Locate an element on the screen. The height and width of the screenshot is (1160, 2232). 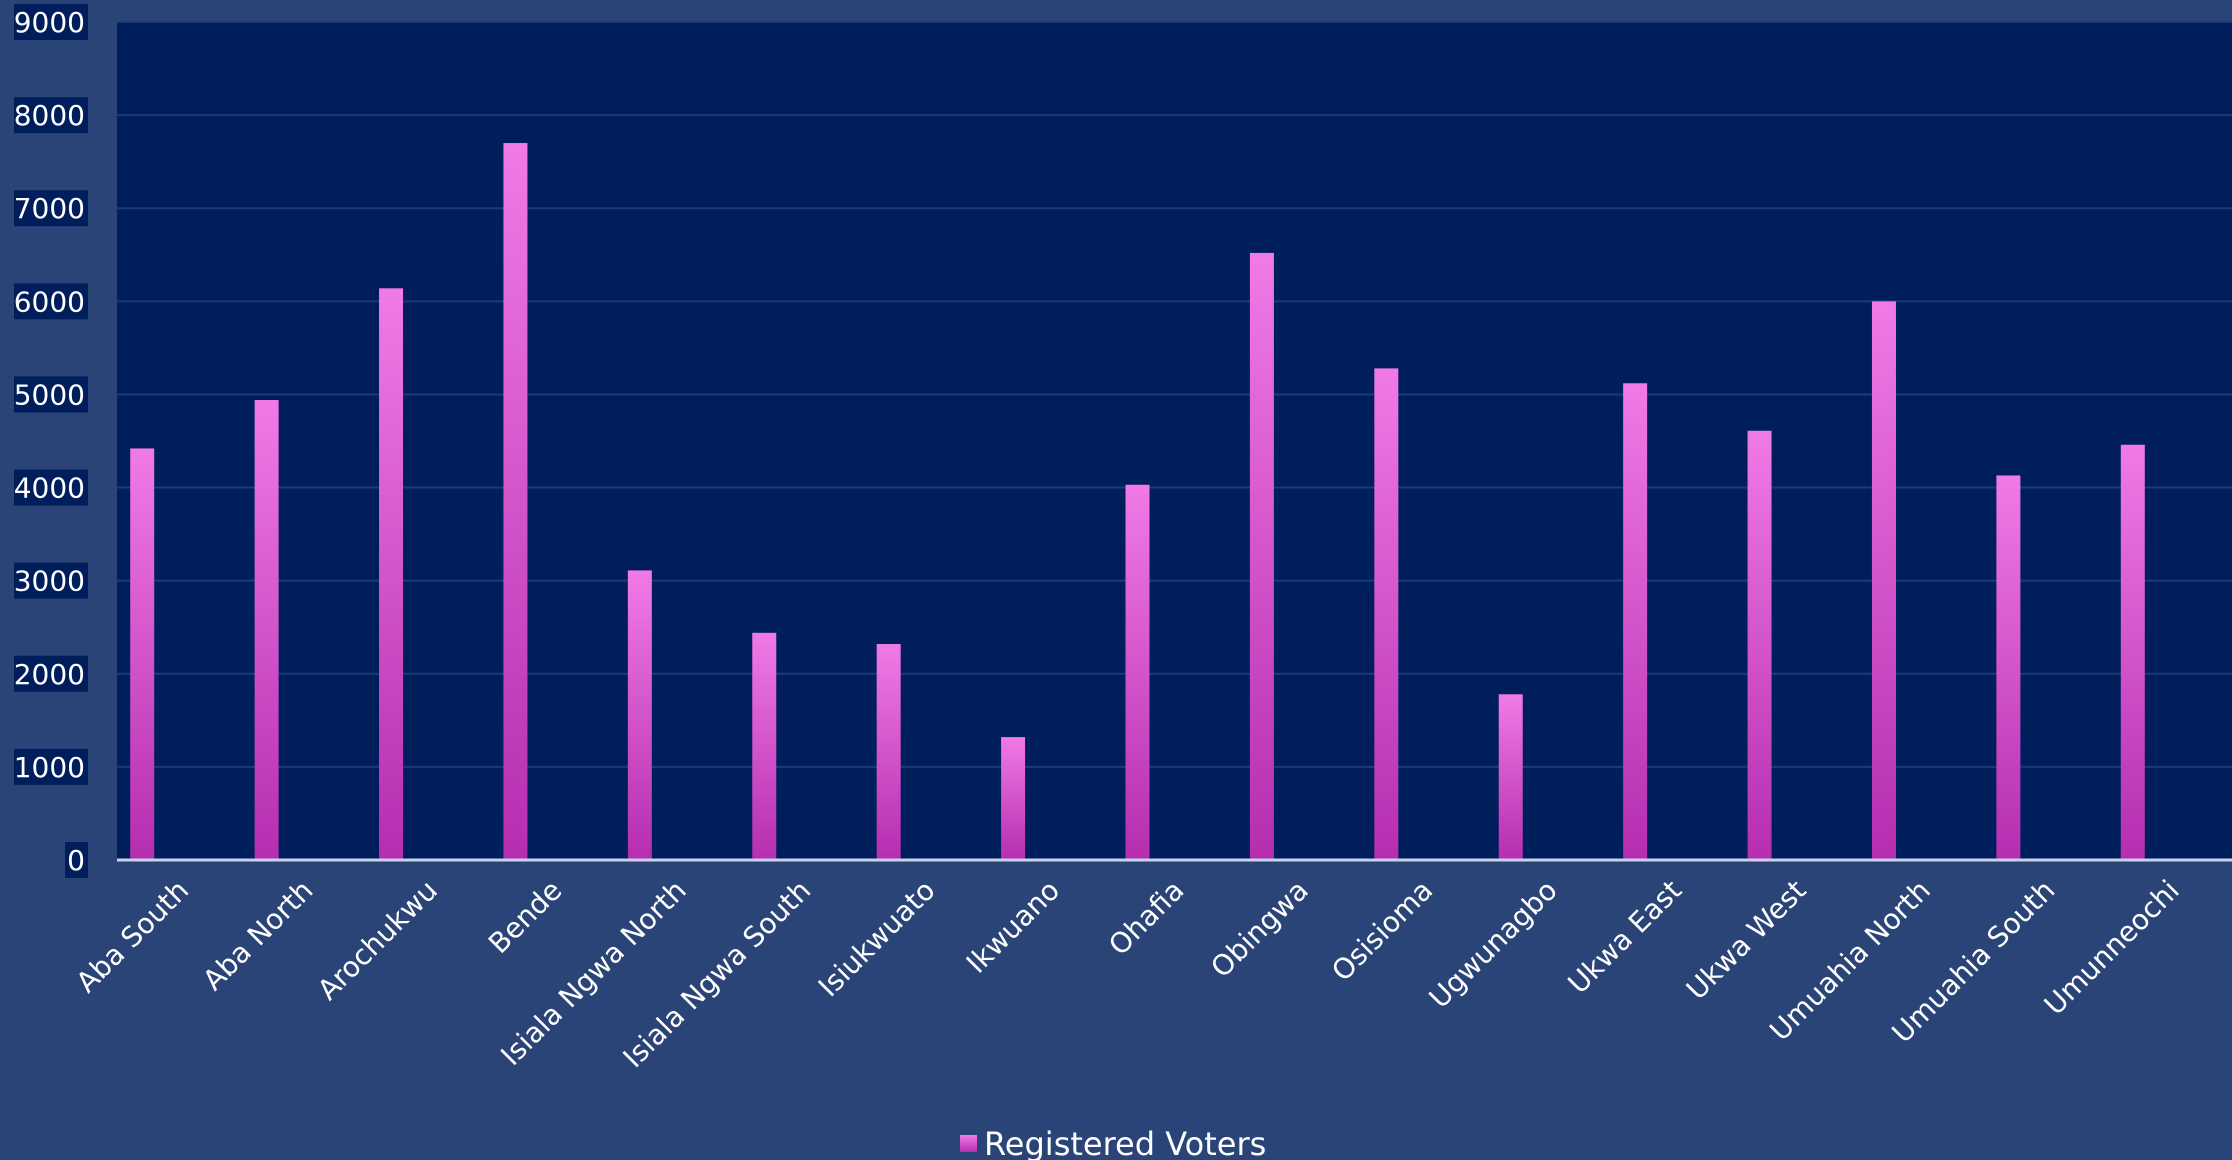
y-tick-label: 4000 is located at coordinates (49, 488).